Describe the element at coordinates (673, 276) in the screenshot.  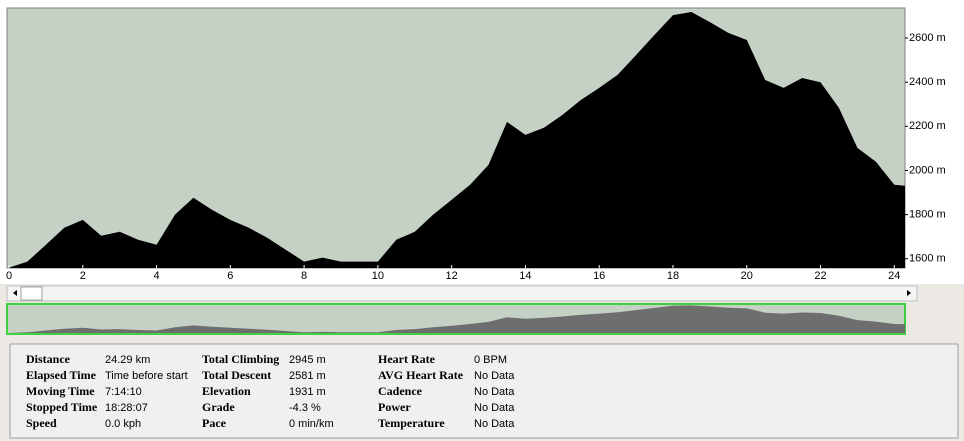
I see `x-tick-label: 18` at that location.